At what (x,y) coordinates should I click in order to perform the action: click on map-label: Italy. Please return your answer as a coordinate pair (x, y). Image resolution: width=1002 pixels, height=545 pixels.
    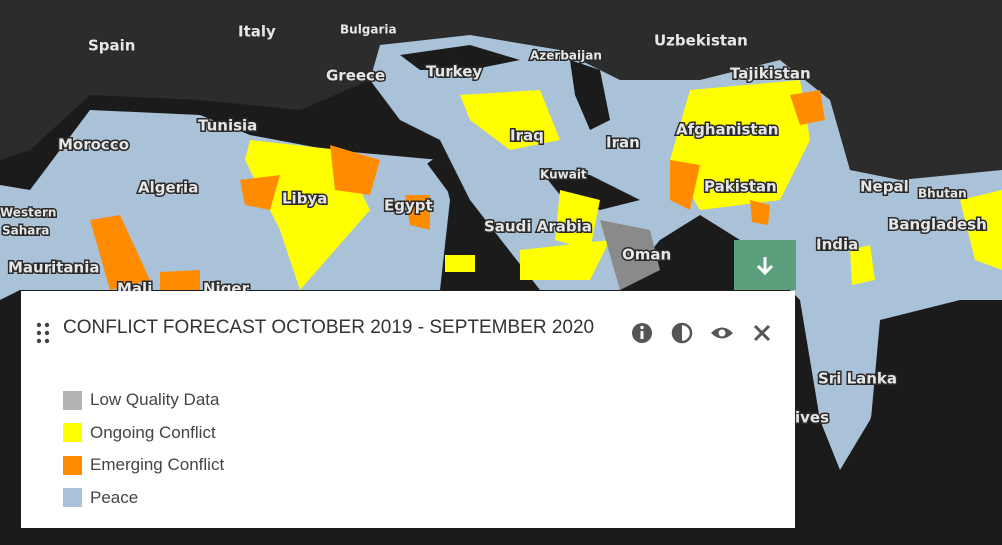
    Looking at the image, I should click on (257, 32).